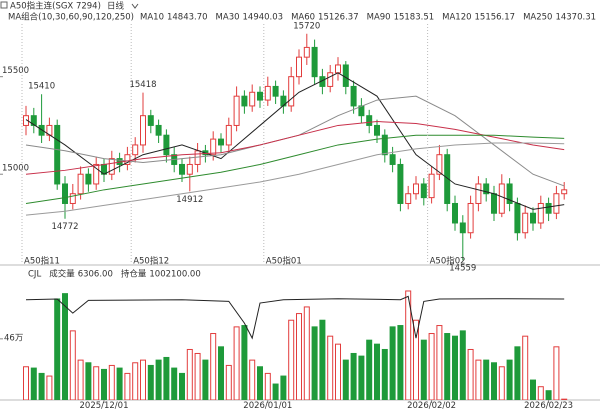 This screenshot has width=600, height=414. What do you see at coordinates (537, 18) in the screenshot?
I see `legend-text: MA250` at bounding box center [537, 18].